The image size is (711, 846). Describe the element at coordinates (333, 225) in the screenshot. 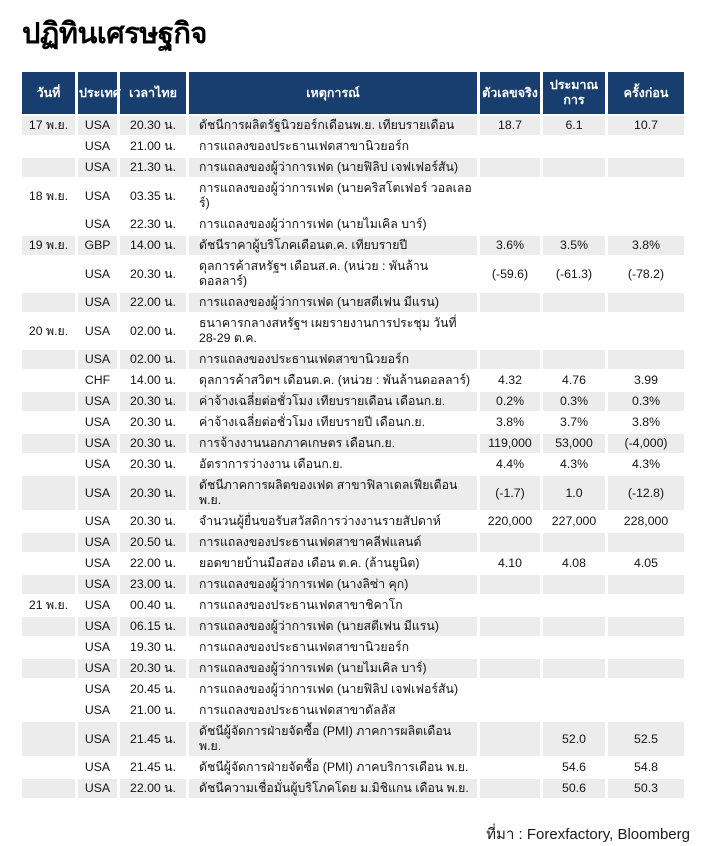

I see `event-cell: การแถลงของผู้ว่าการเฟด (นายไมเคิล บาร์)` at that location.